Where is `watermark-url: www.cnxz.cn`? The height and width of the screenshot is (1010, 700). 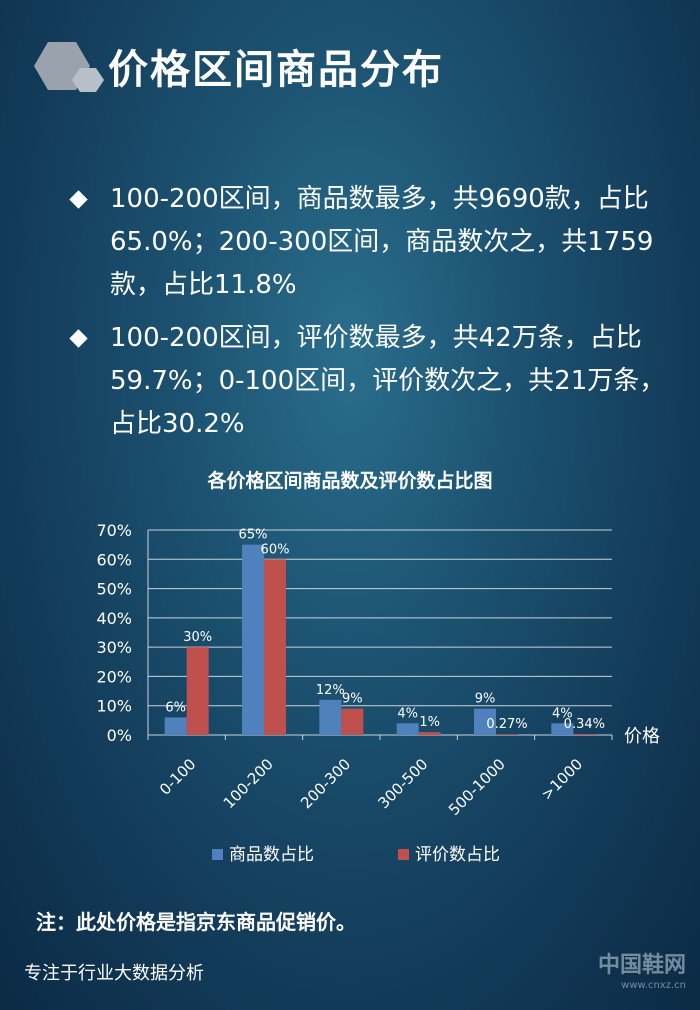 watermark-url: www.cnxz.cn is located at coordinates (653, 985).